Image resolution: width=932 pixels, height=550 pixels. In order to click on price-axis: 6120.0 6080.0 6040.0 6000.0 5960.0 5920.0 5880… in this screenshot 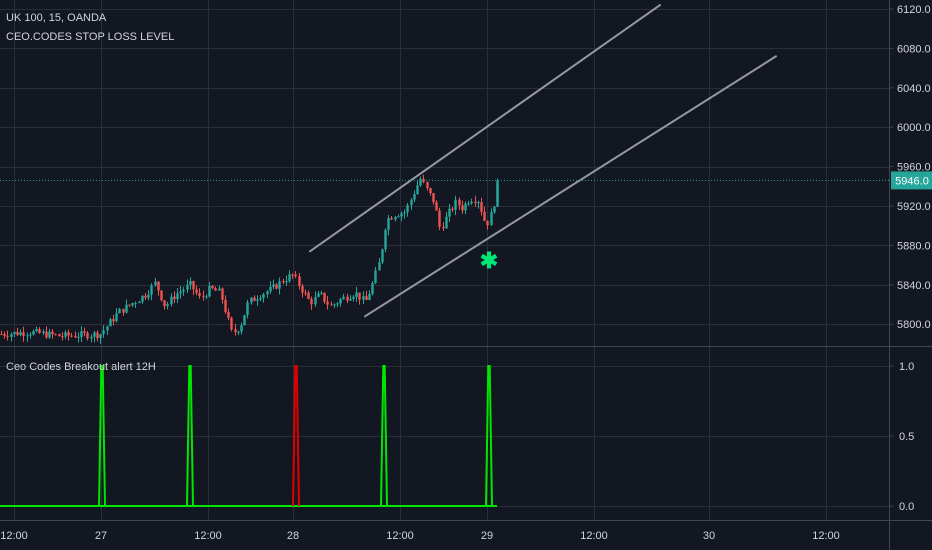, I will do `click(910, 167)`.